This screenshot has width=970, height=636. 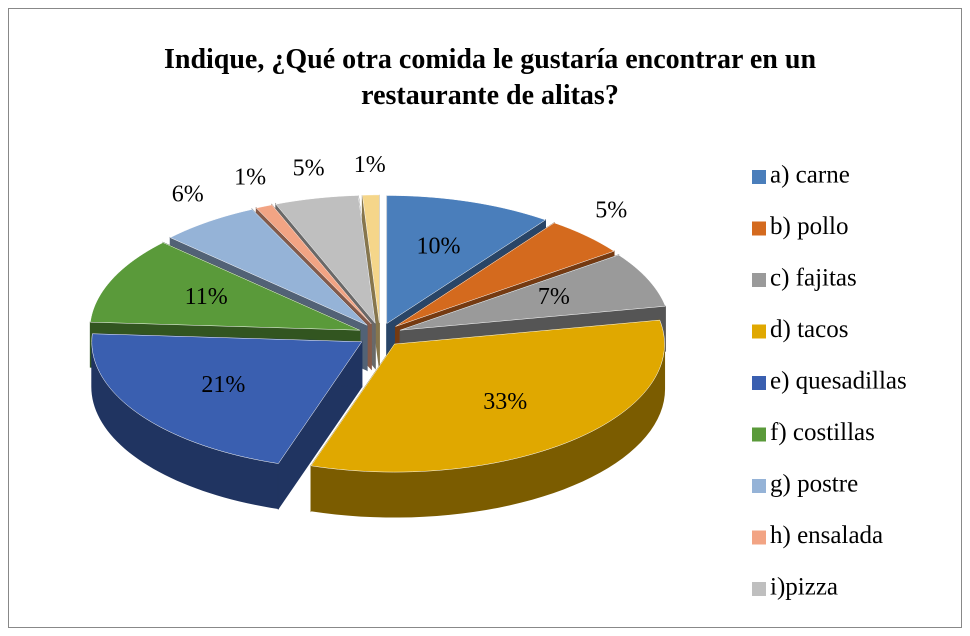 What do you see at coordinates (206, 297) in the screenshot?
I see `data-label: 11%` at bounding box center [206, 297].